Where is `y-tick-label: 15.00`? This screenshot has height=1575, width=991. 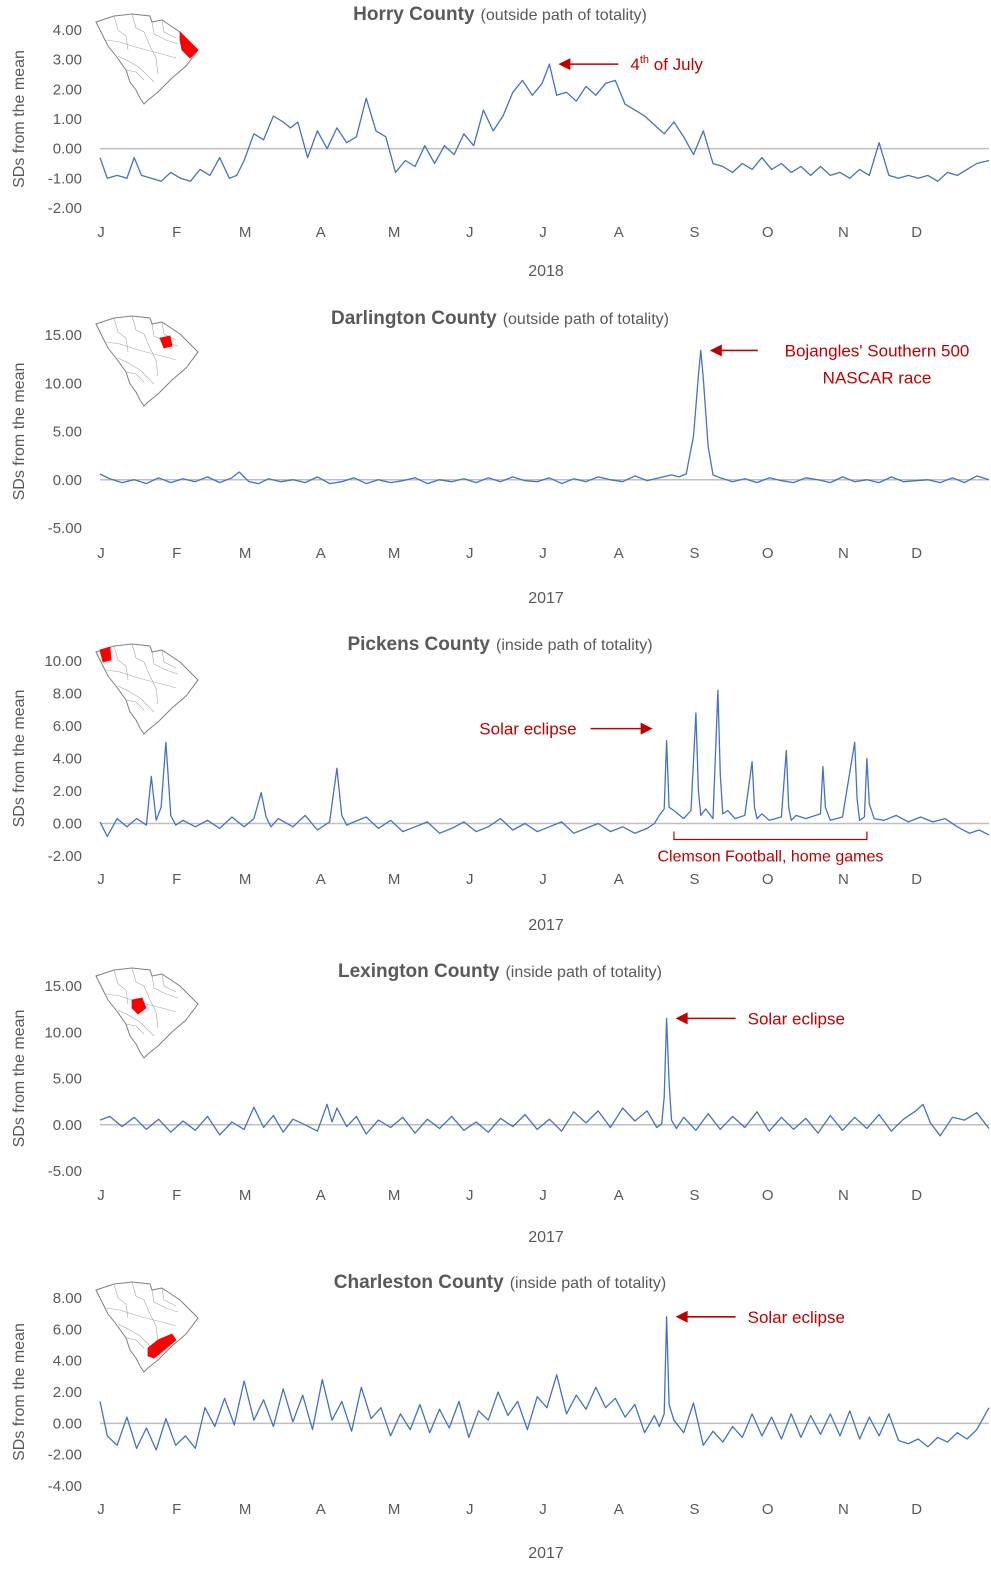 y-tick-label: 15.00 is located at coordinates (63, 335).